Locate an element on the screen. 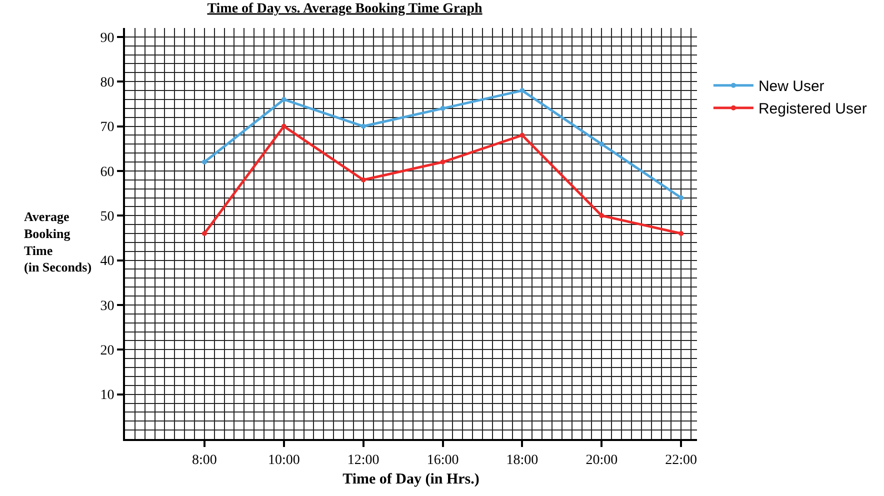  x-tick-label: 20:00 is located at coordinates (602, 460).